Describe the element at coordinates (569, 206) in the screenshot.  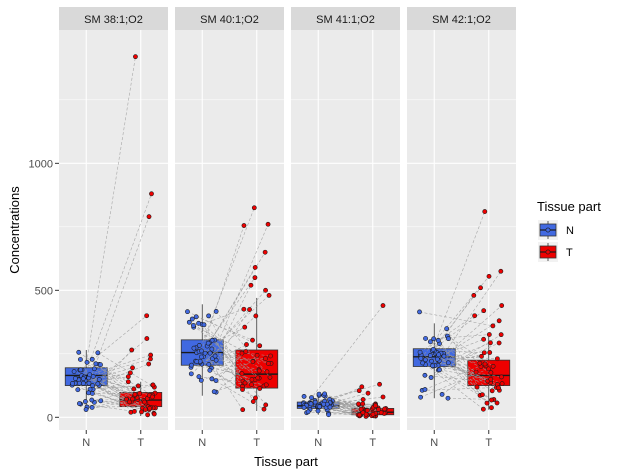
I see `legend-title: Tissue part` at that location.